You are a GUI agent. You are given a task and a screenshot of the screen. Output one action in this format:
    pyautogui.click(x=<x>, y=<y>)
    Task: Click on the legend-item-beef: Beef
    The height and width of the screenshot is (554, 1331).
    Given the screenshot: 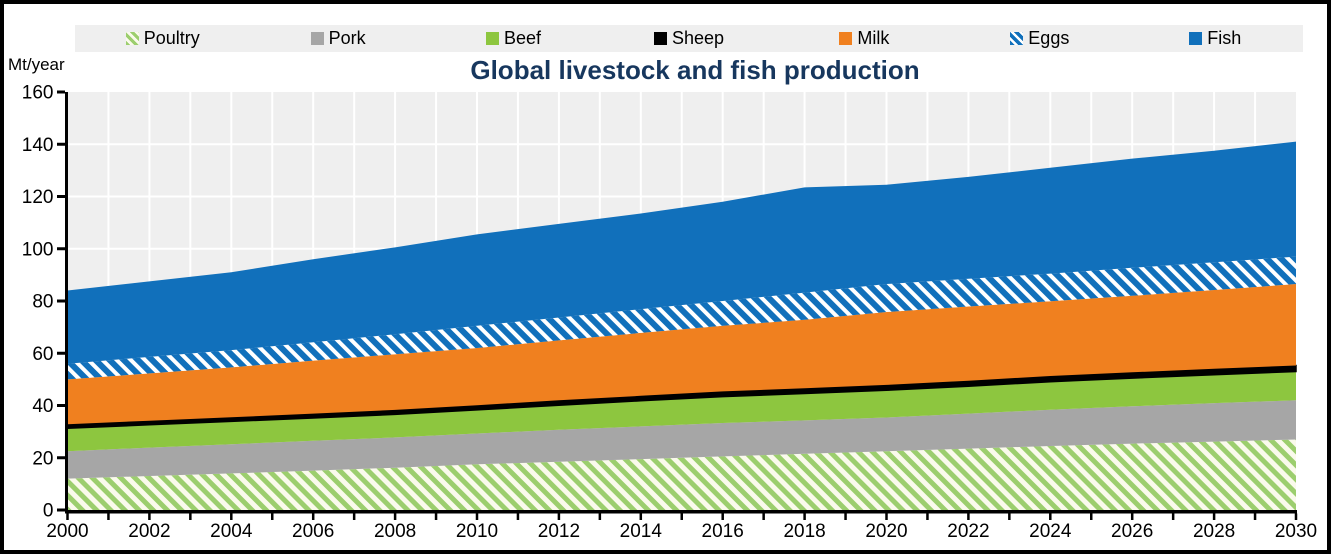 What is the action you would take?
    pyautogui.click(x=513, y=38)
    